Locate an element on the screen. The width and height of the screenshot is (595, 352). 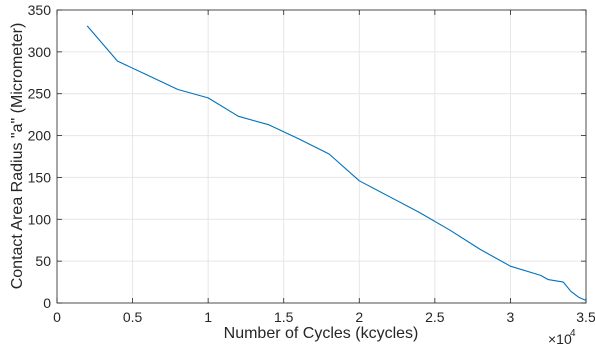
y-tick-label: 50 is located at coordinates (43, 261).